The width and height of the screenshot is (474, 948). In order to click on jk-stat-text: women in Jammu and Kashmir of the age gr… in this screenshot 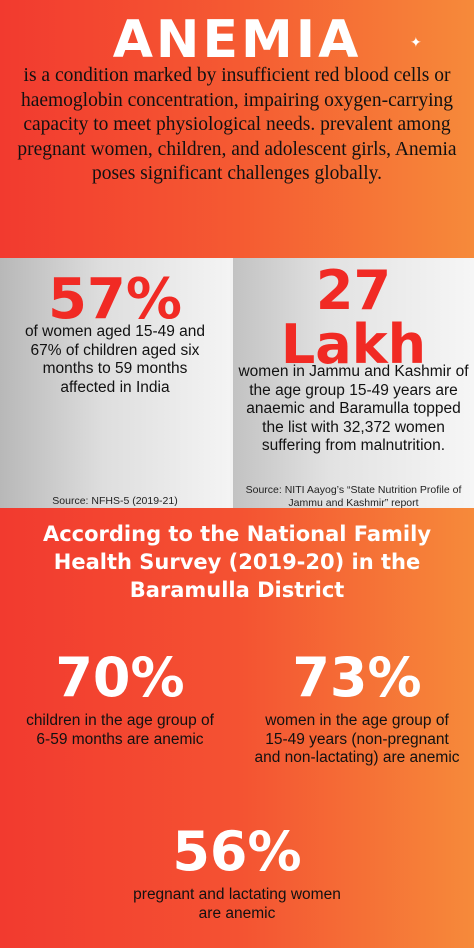, I will do `click(353, 409)`.